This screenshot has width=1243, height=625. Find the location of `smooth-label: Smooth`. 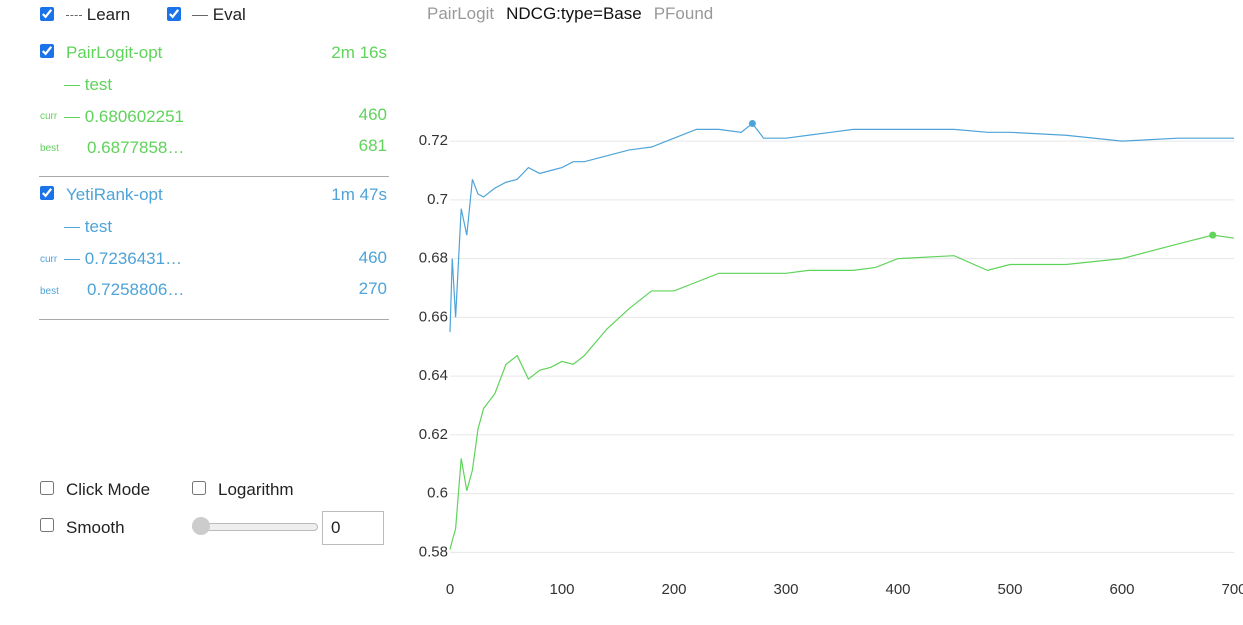

smooth-label: Smooth is located at coordinates (95, 527).